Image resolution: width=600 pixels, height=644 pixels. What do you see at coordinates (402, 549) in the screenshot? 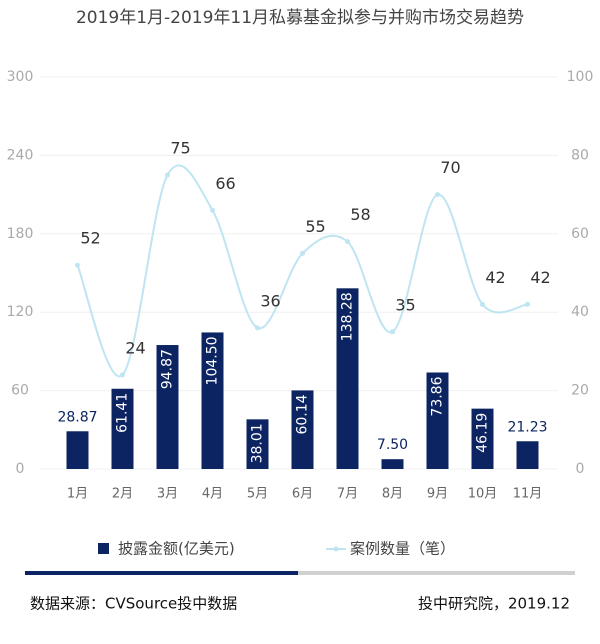
I see `legend-label: 案例数量（笔）` at bounding box center [402, 549].